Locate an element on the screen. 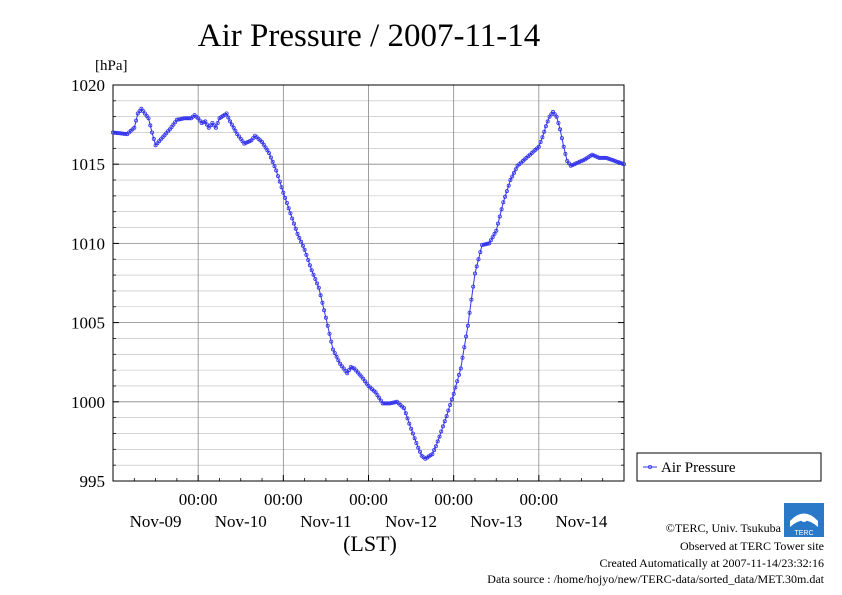 This screenshot has width=842, height=595. y-tick-label: 1020 is located at coordinates (88, 85).